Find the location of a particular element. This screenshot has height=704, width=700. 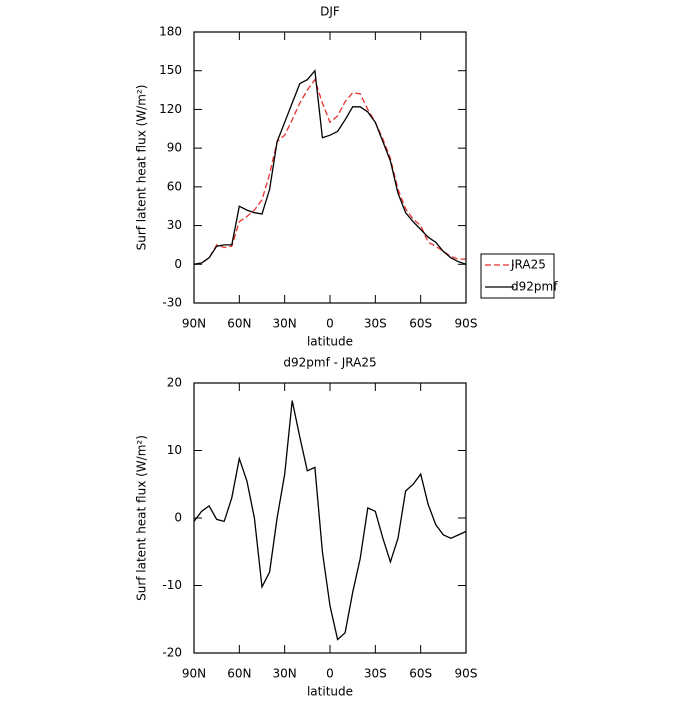

y-tick-label: 180 is located at coordinates (170, 32).